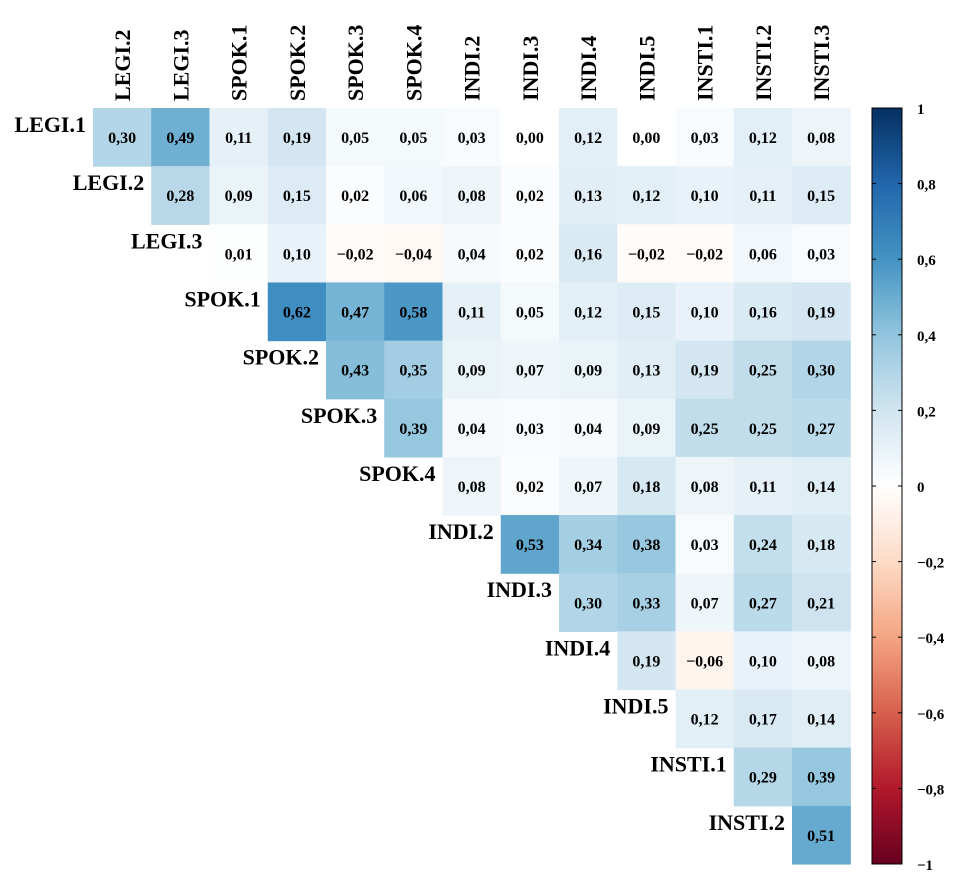 The width and height of the screenshot is (957, 876). I want to click on cell-value-label: 0,30, so click(122, 138).